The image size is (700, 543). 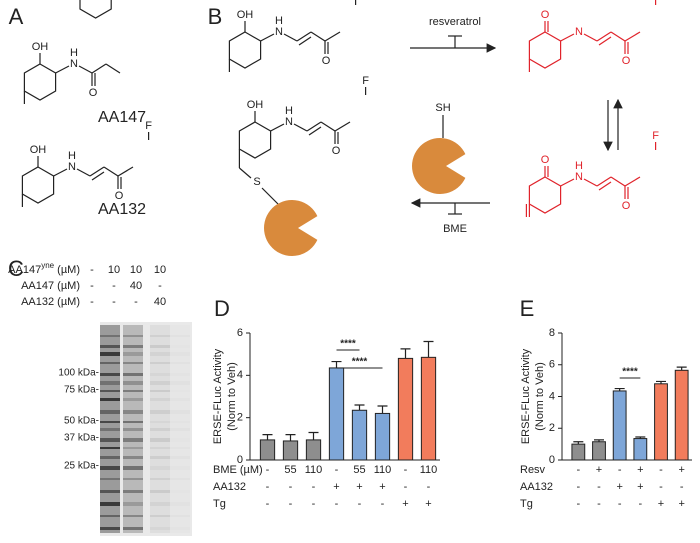 What do you see at coordinates (240, 418) in the screenshot?
I see `label: 2` at bounding box center [240, 418].